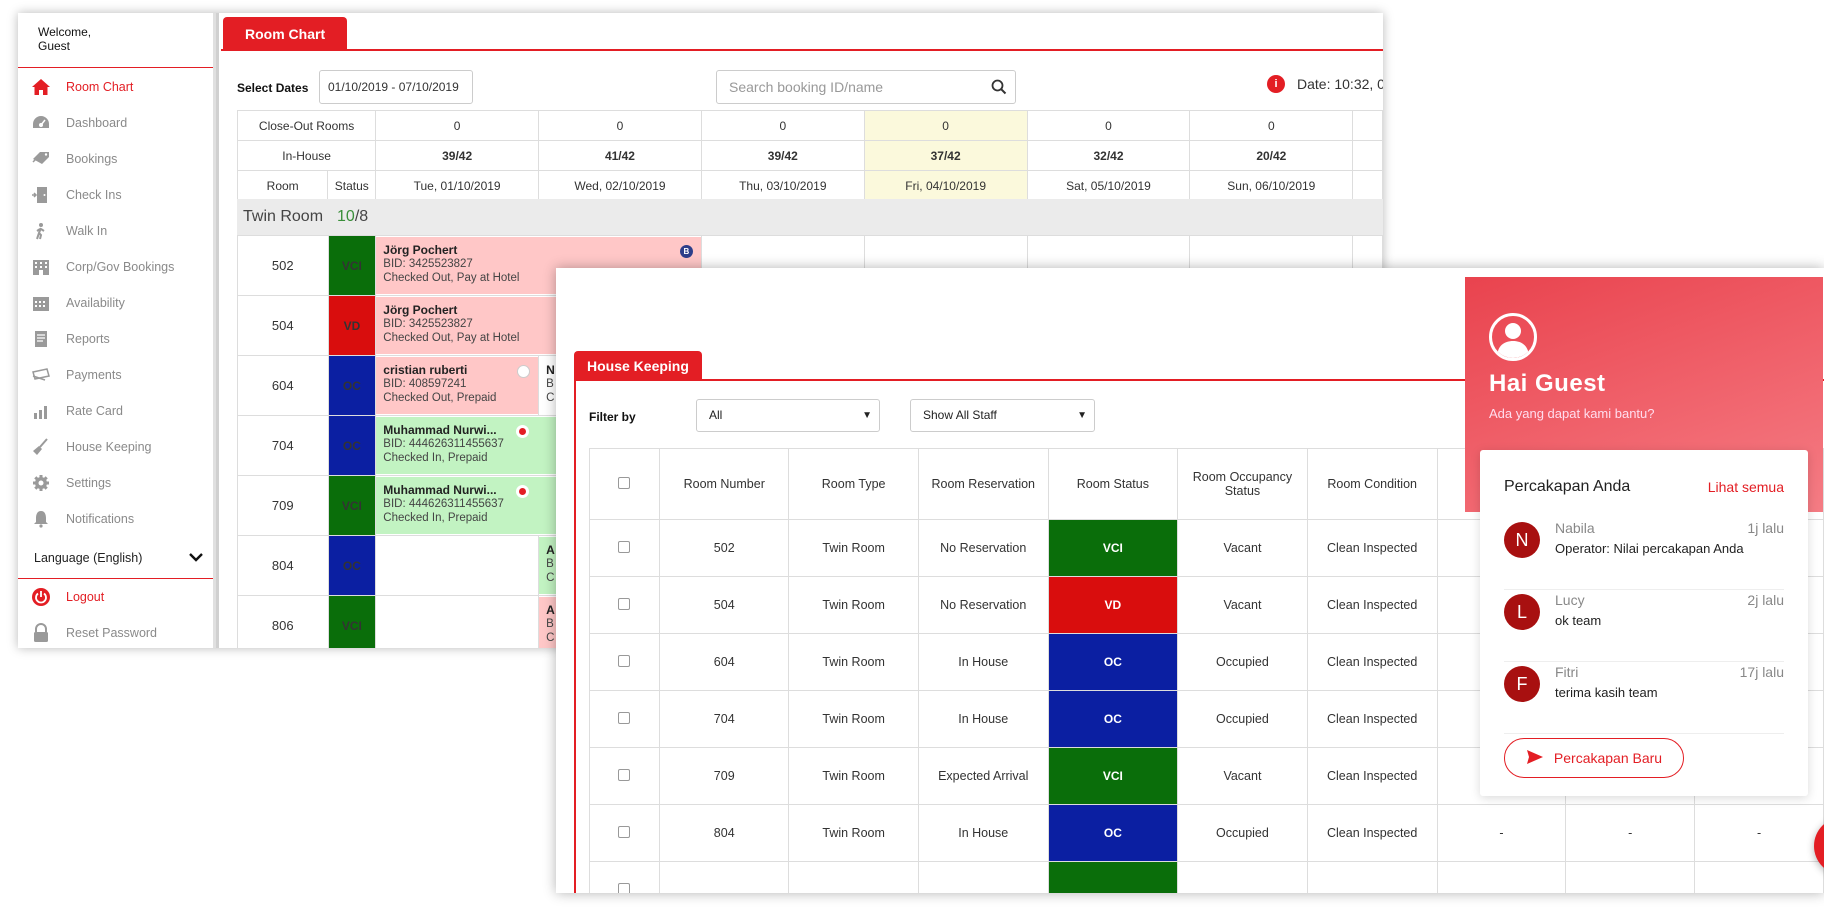 This screenshot has height=914, width=1841. Describe the element at coordinates (1372, 484) in the screenshot. I see `column-header: Room Condition` at that location.